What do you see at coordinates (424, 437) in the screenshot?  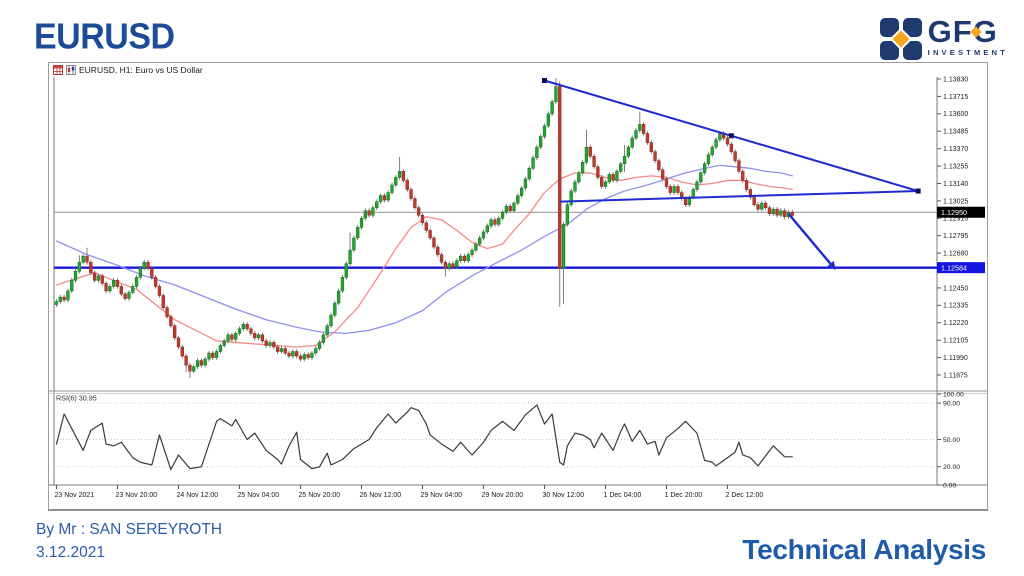 I see `rsi-line` at bounding box center [424, 437].